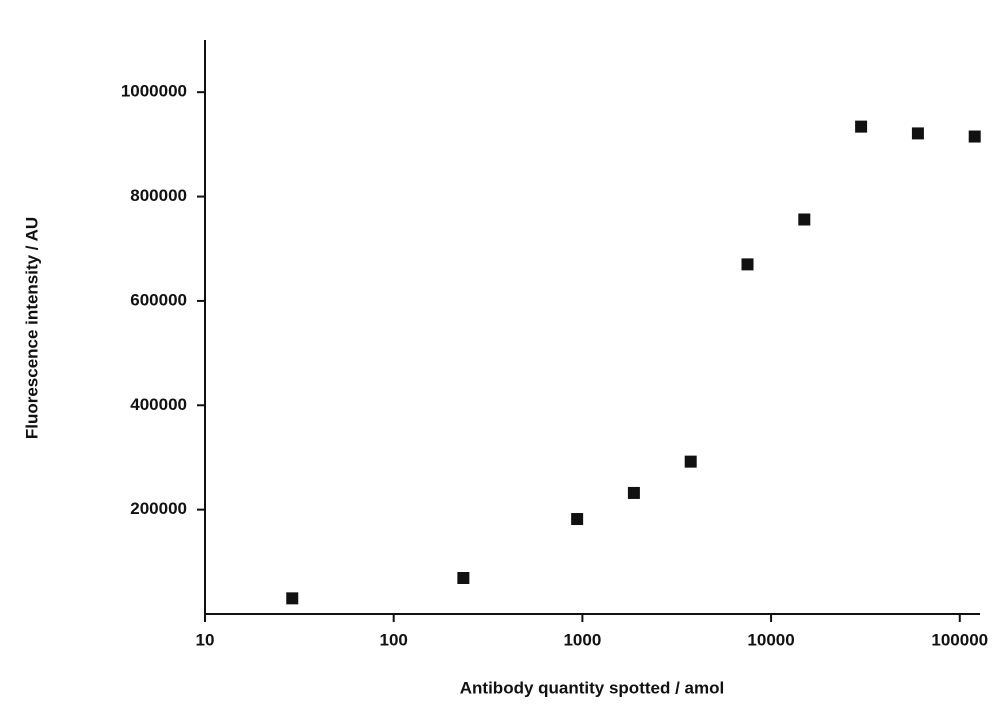 This screenshot has height=722, width=1000. I want to click on x-tick-label: 100, so click(394, 639).